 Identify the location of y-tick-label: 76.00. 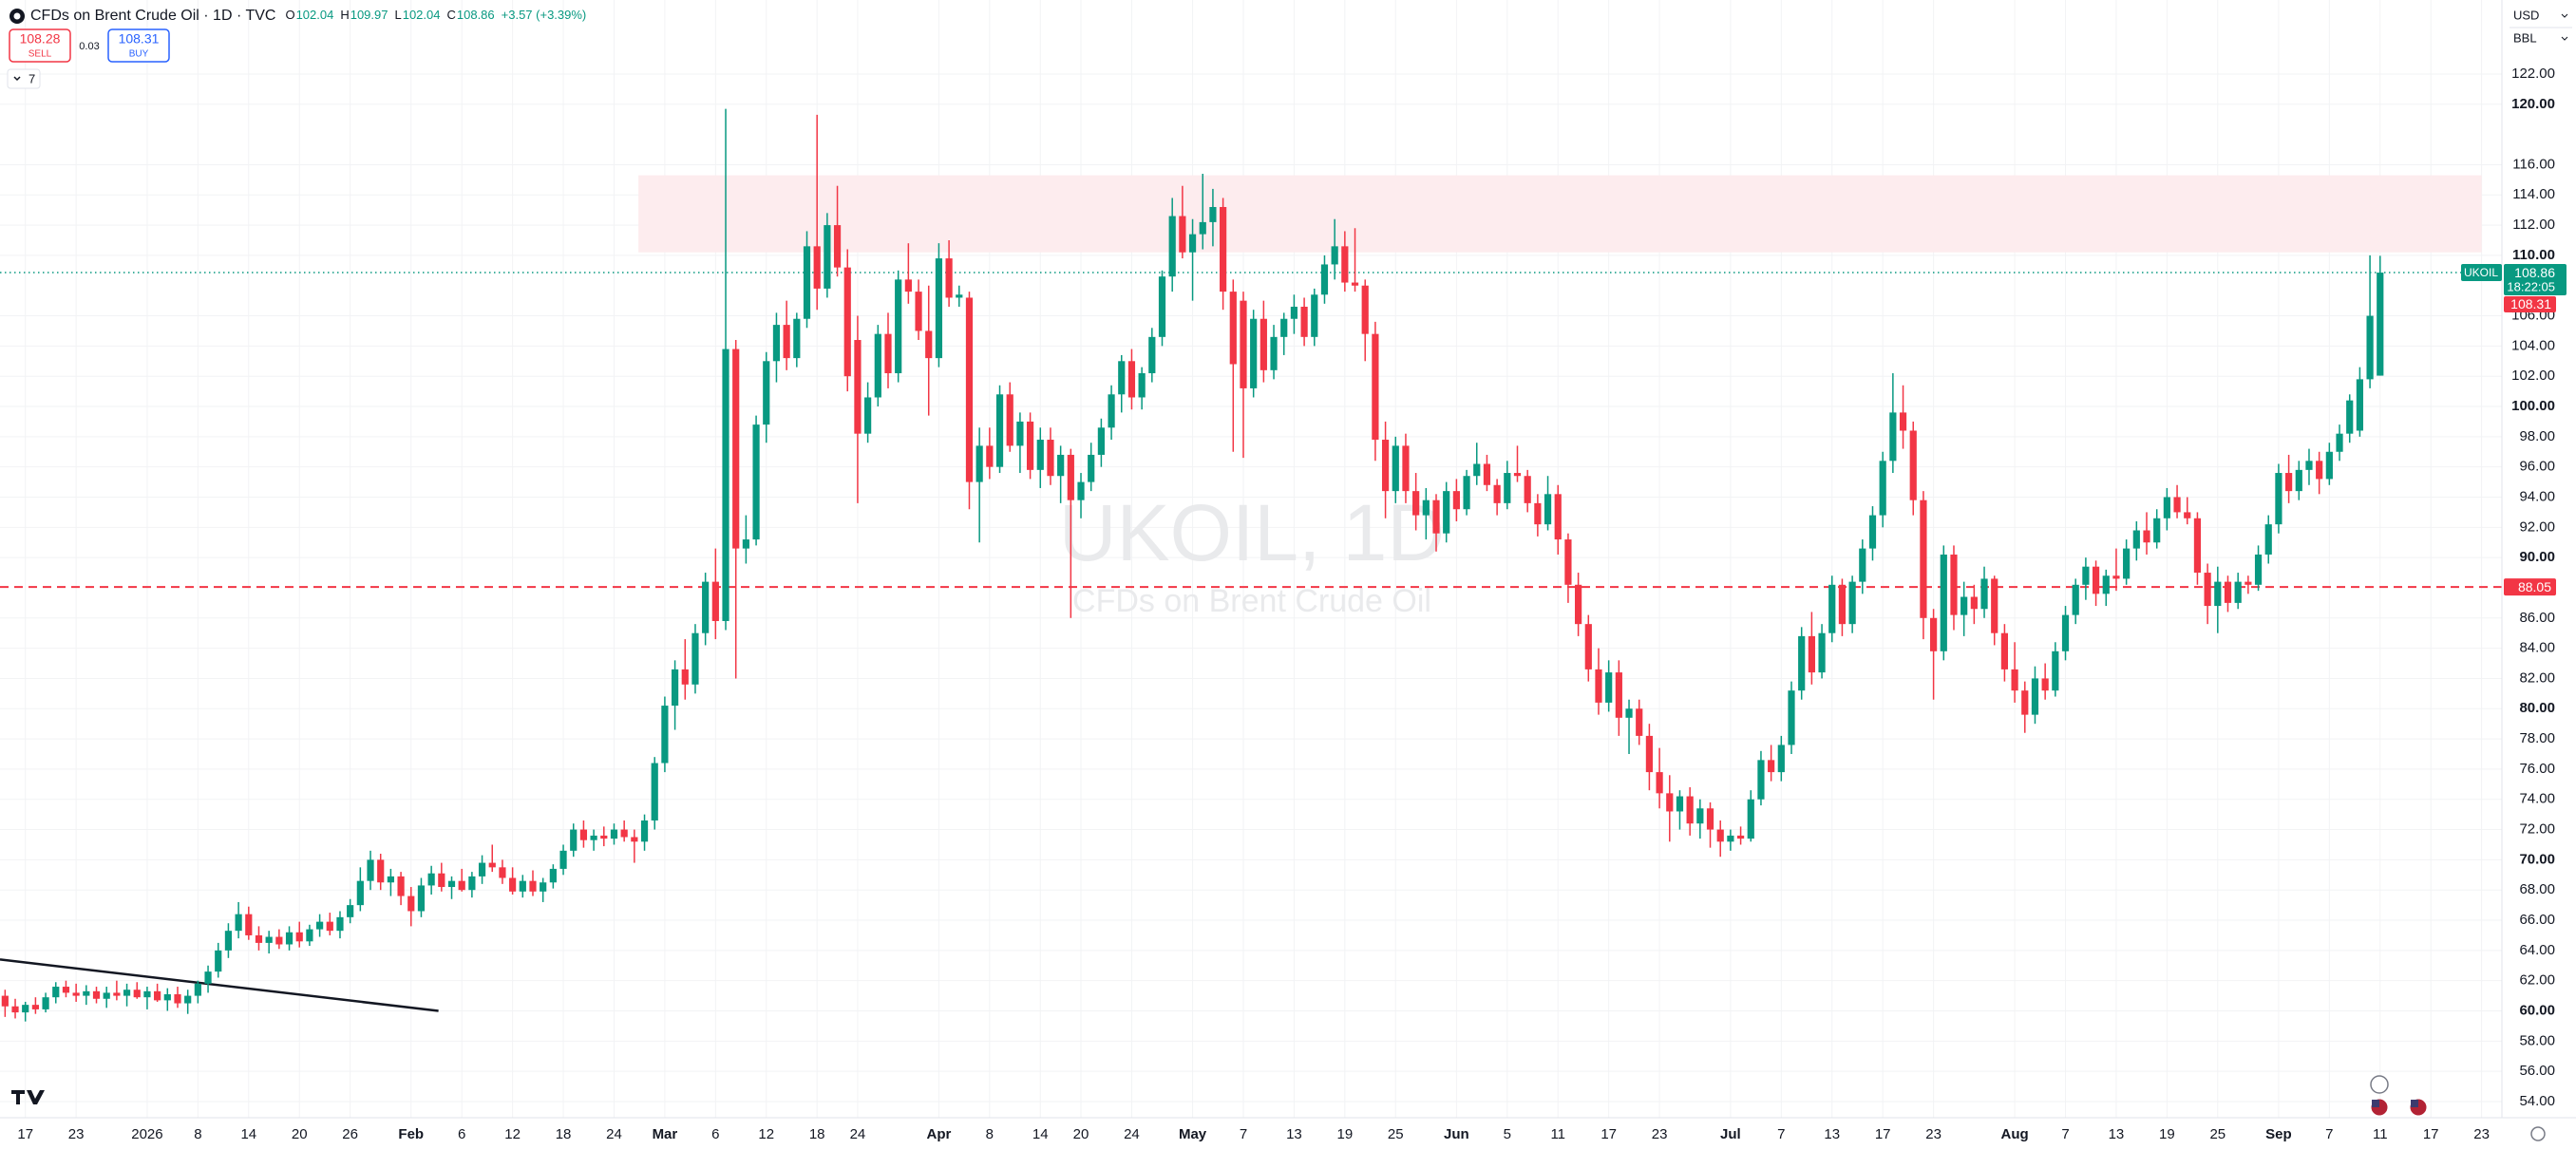
(2537, 769).